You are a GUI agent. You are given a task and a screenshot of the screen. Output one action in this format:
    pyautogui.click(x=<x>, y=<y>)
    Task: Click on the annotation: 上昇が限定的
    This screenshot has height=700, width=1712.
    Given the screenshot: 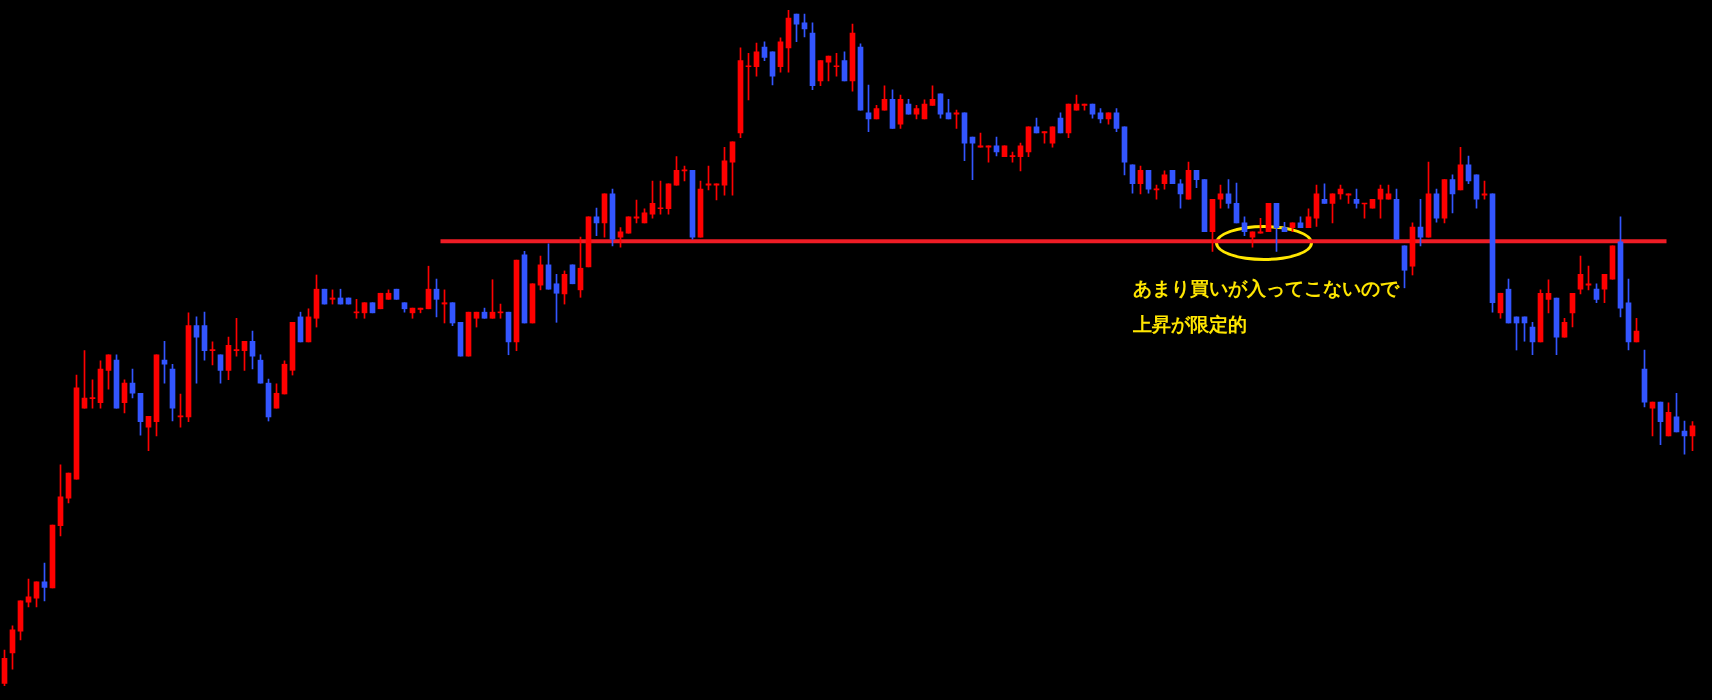 What is the action you would take?
    pyautogui.click(x=1190, y=324)
    